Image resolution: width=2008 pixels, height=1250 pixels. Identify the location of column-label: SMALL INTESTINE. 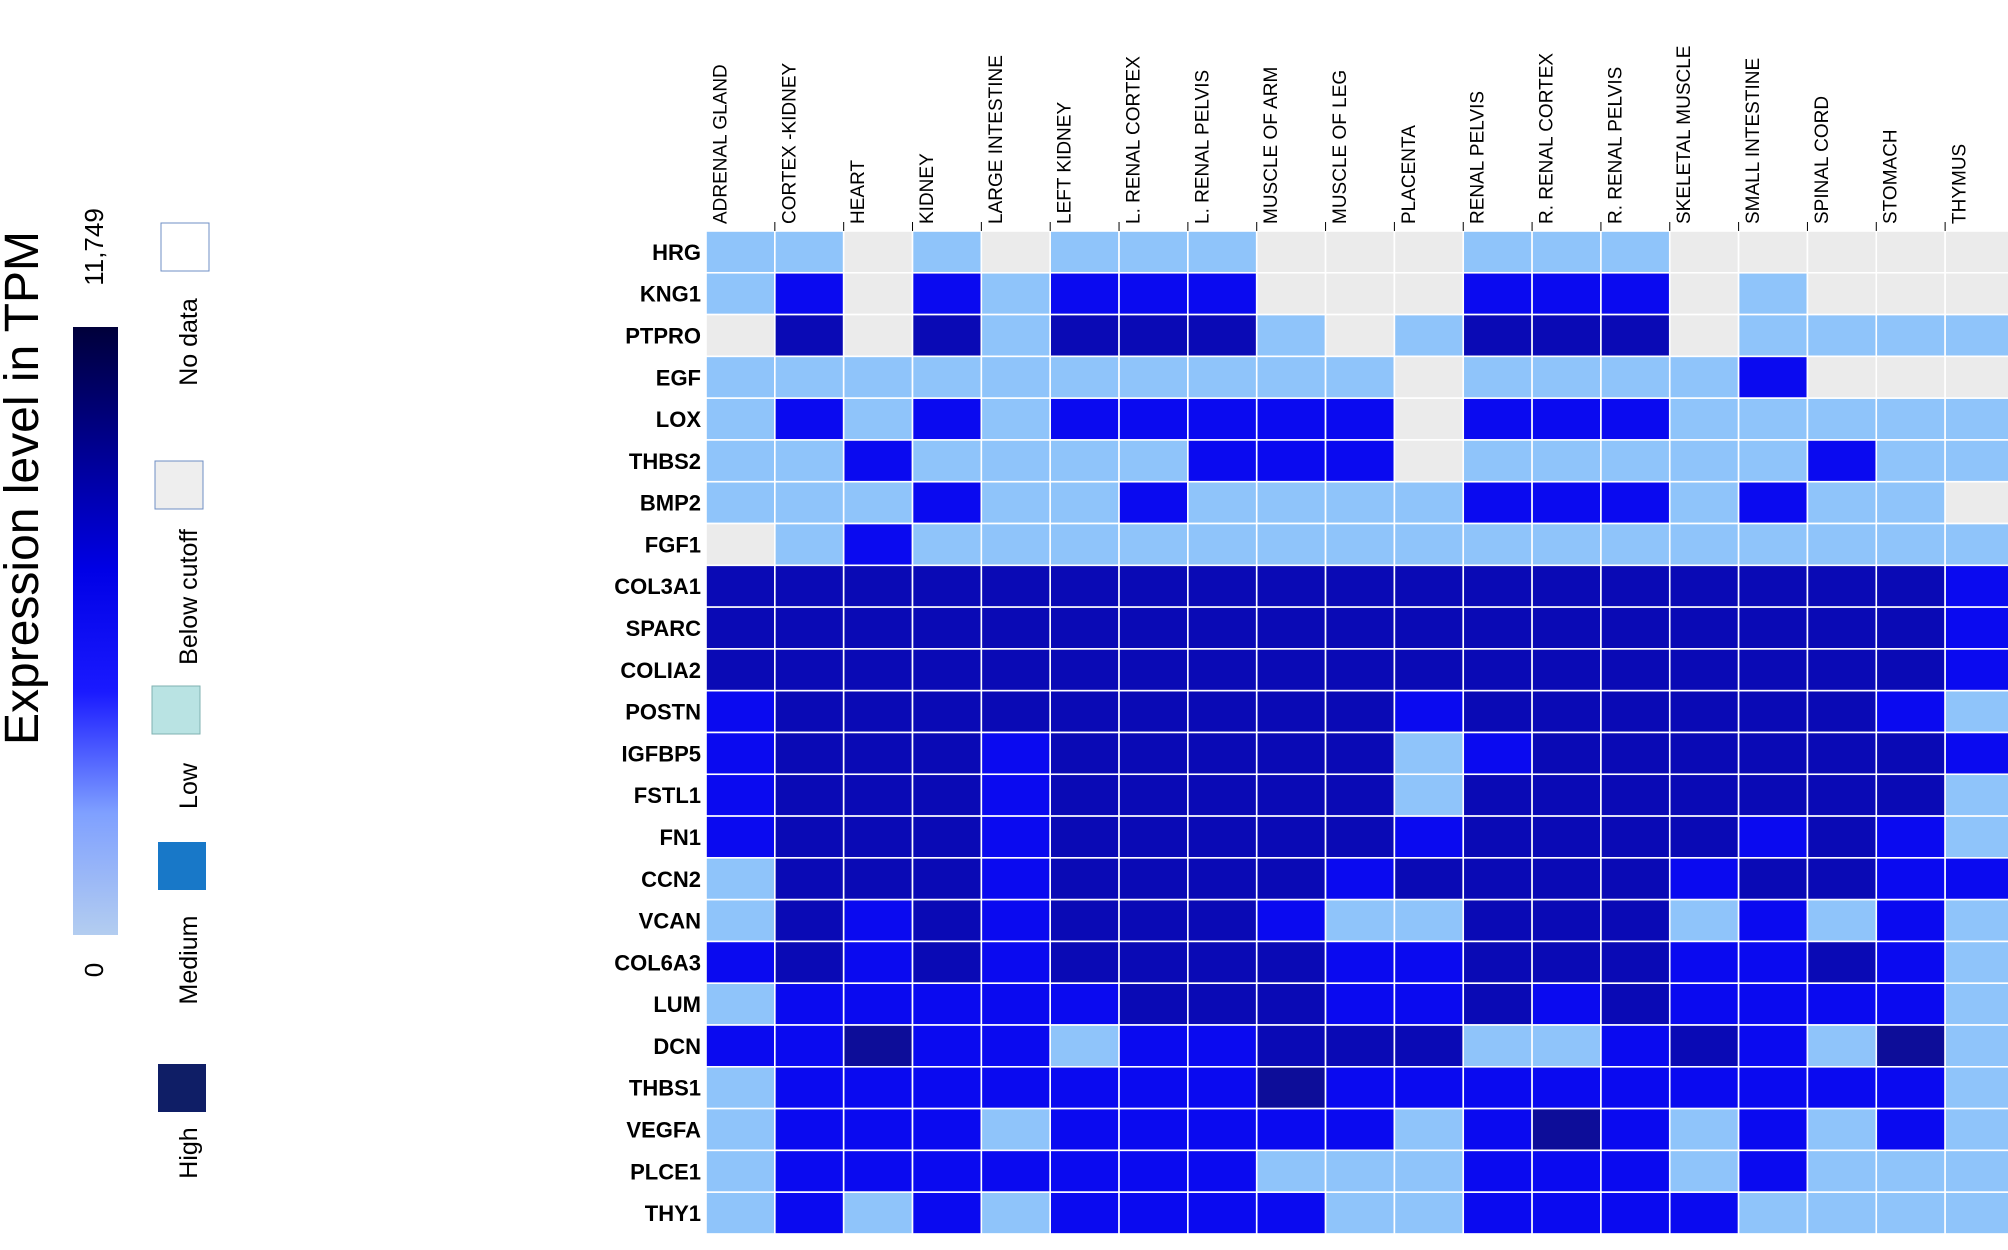
(1753, 141).